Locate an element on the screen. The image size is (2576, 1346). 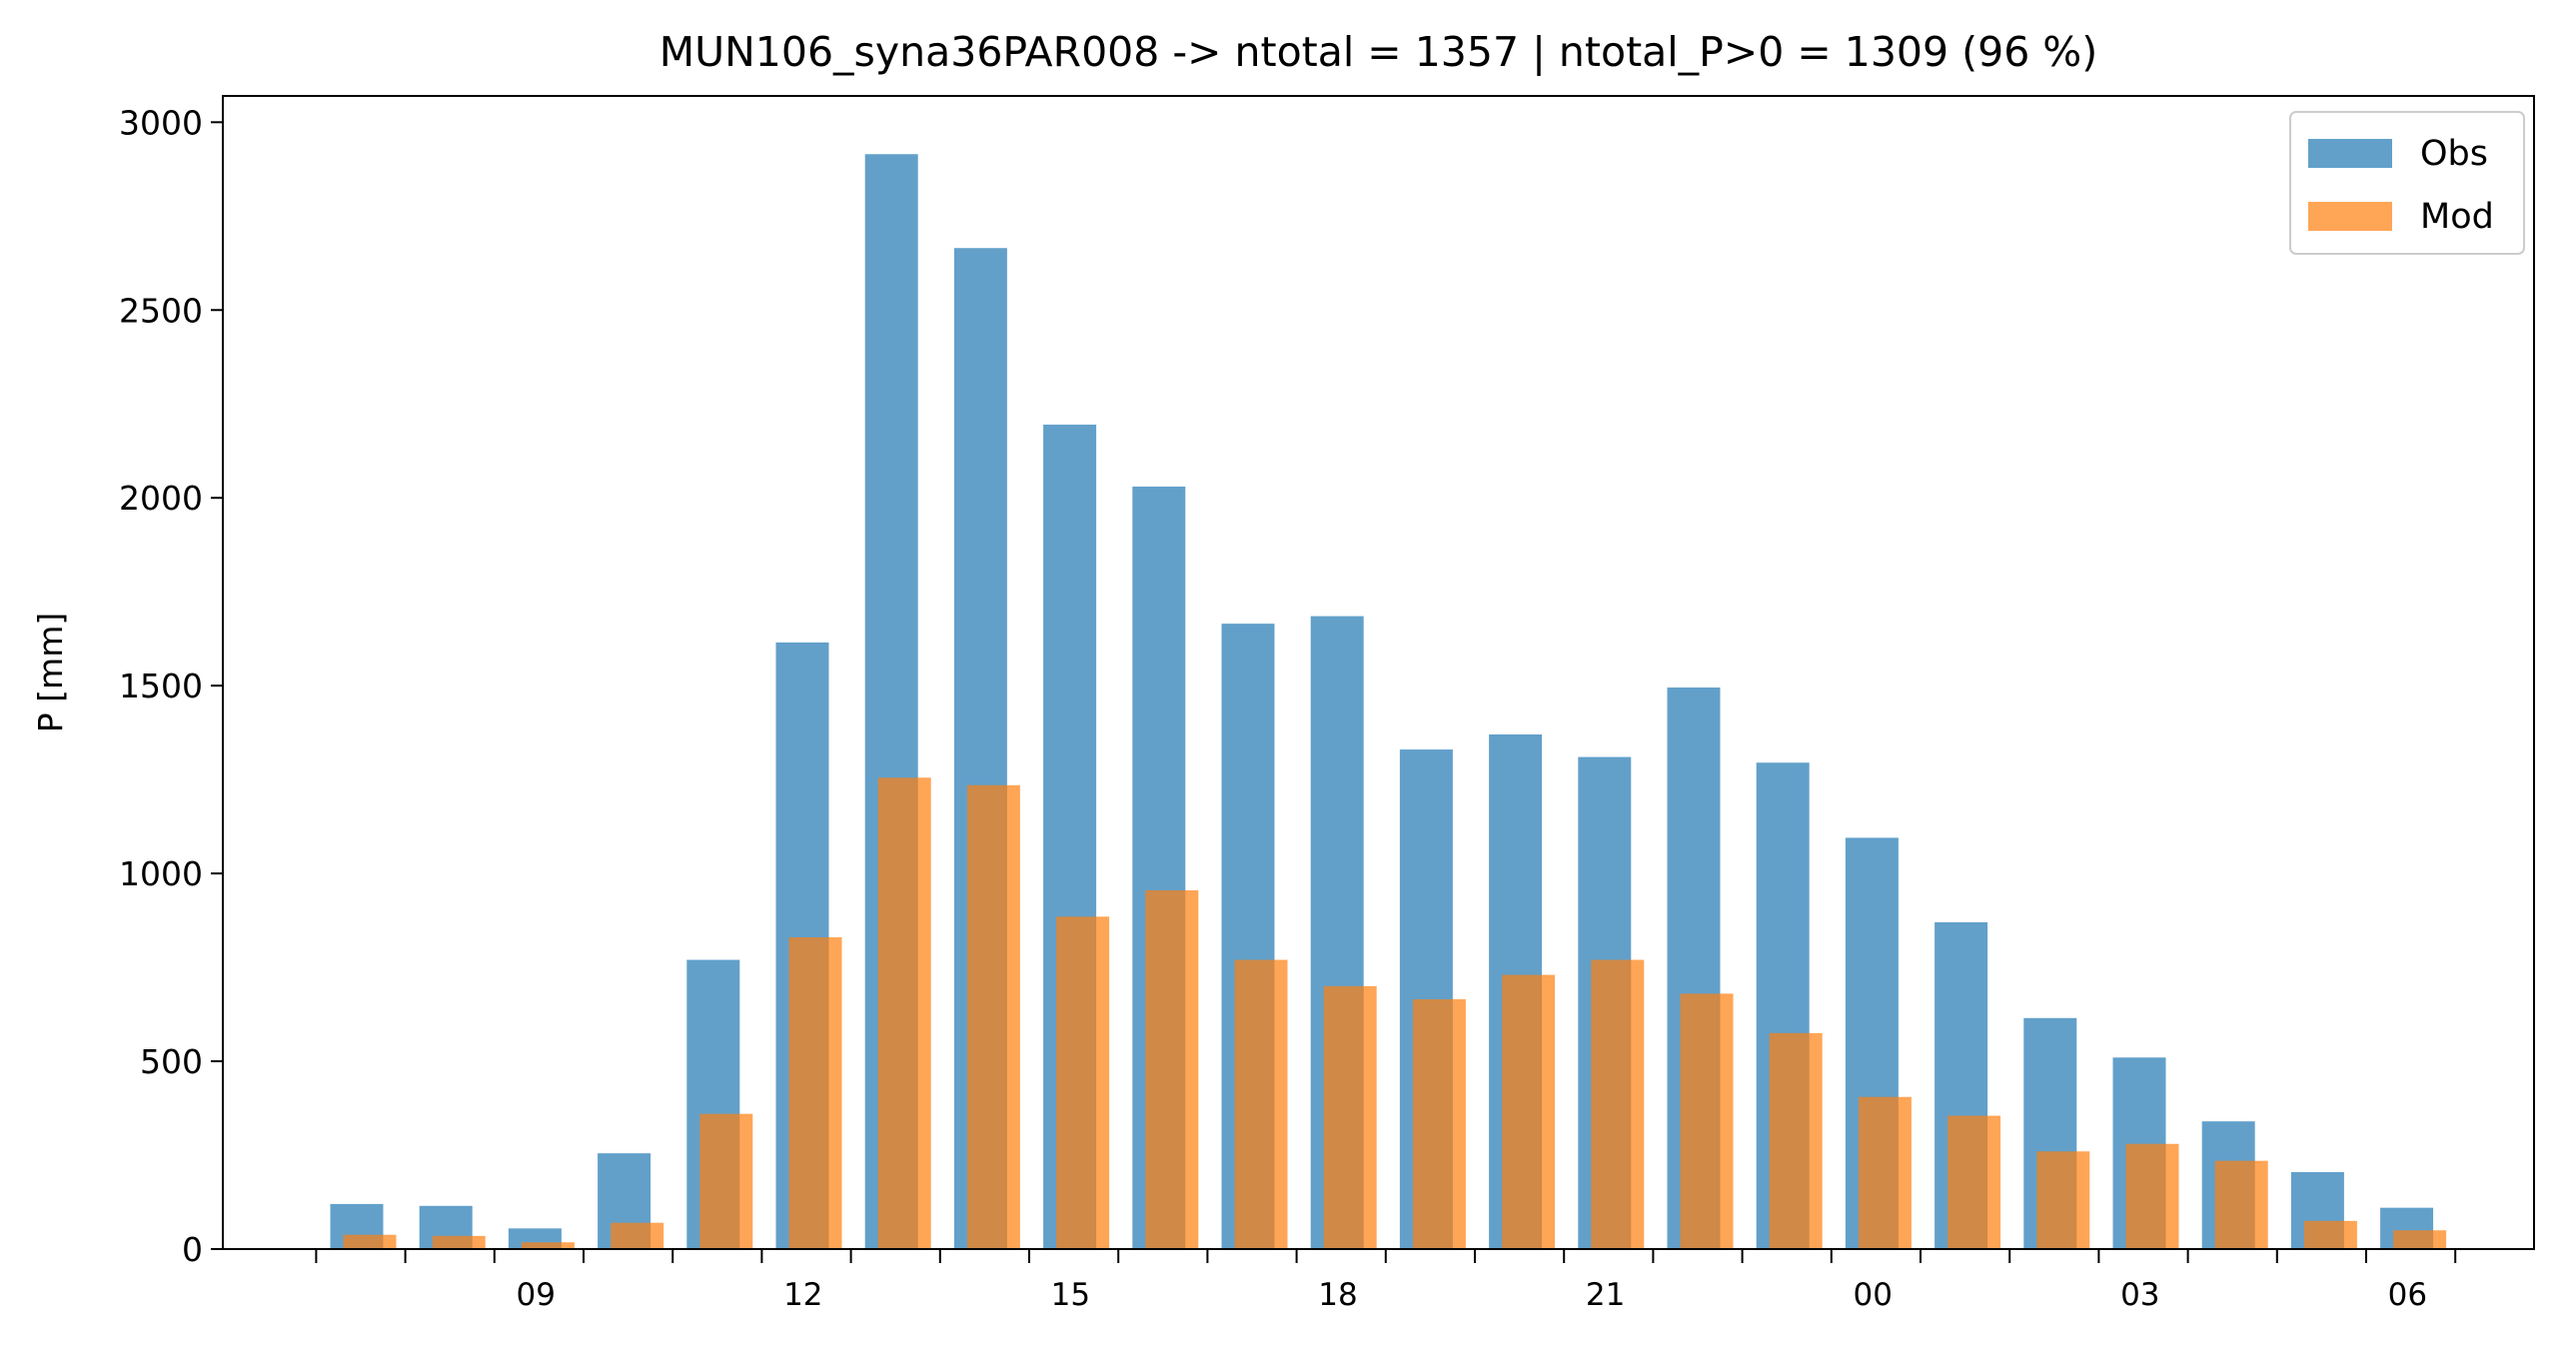
x-tick-label: 21 is located at coordinates (1605, 1295).